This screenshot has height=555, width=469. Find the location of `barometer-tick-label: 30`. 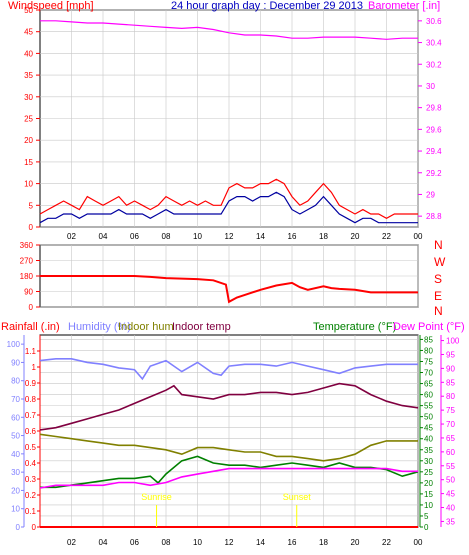

barometer-tick-label: 30 is located at coordinates (430, 86).